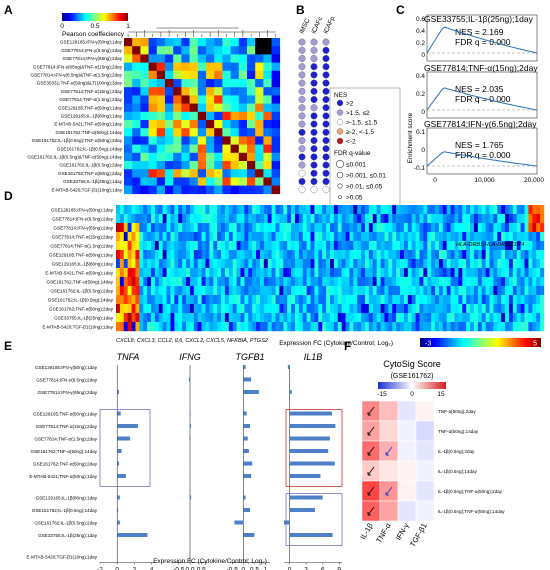 The image size is (550, 570). Describe the element at coordinates (201, 568) in the screenshot. I see `xtick: 0.5` at that location.